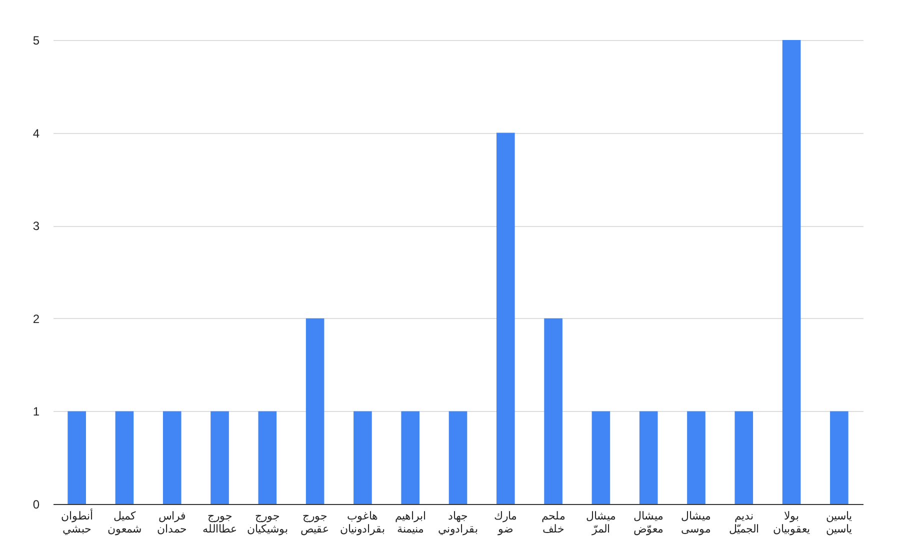  Describe the element at coordinates (36, 41) in the screenshot. I see `y-tick-label: 5` at that location.